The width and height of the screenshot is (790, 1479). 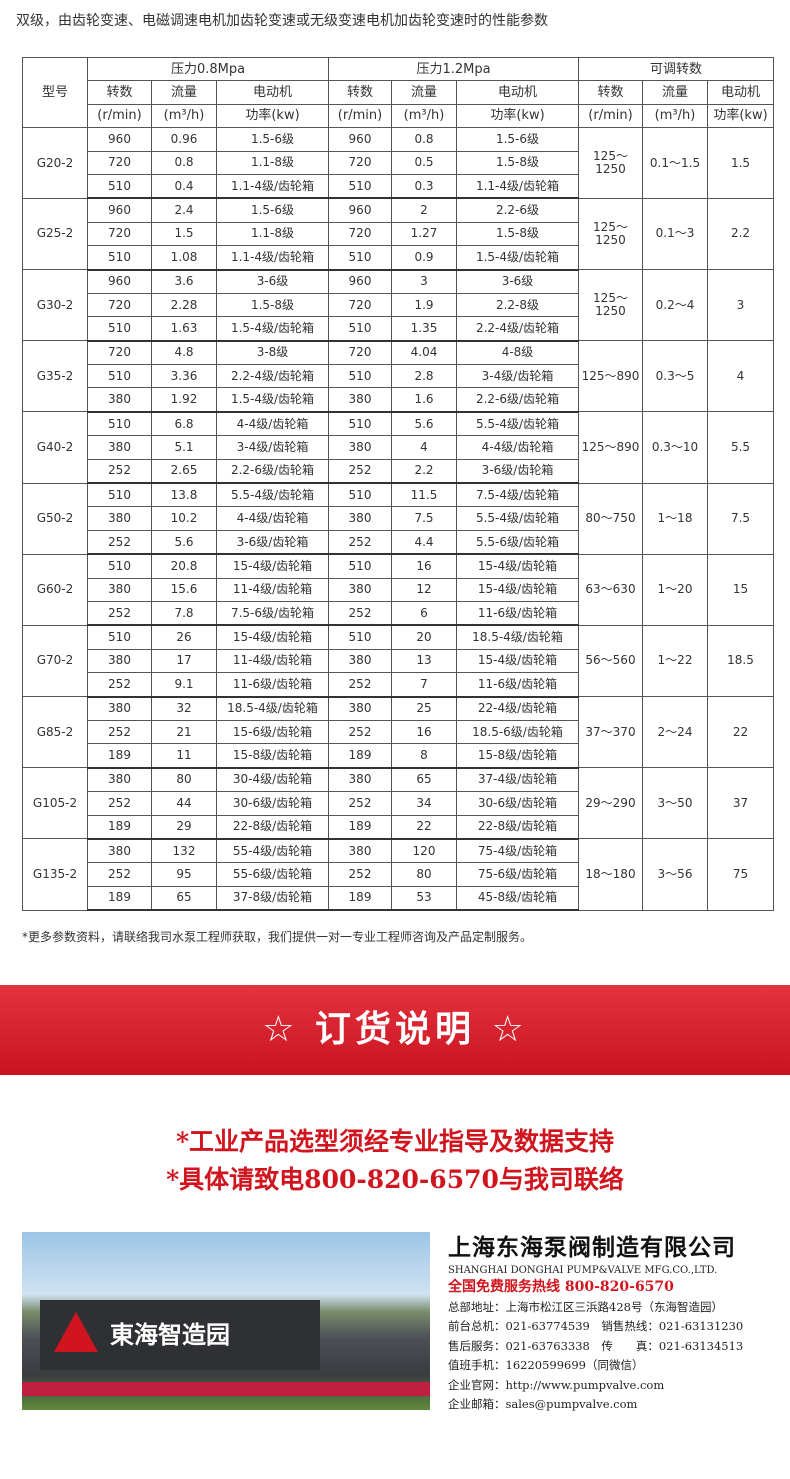 I want to click on data-cell: 4-4级/齿轮箱, so click(x=517, y=447).